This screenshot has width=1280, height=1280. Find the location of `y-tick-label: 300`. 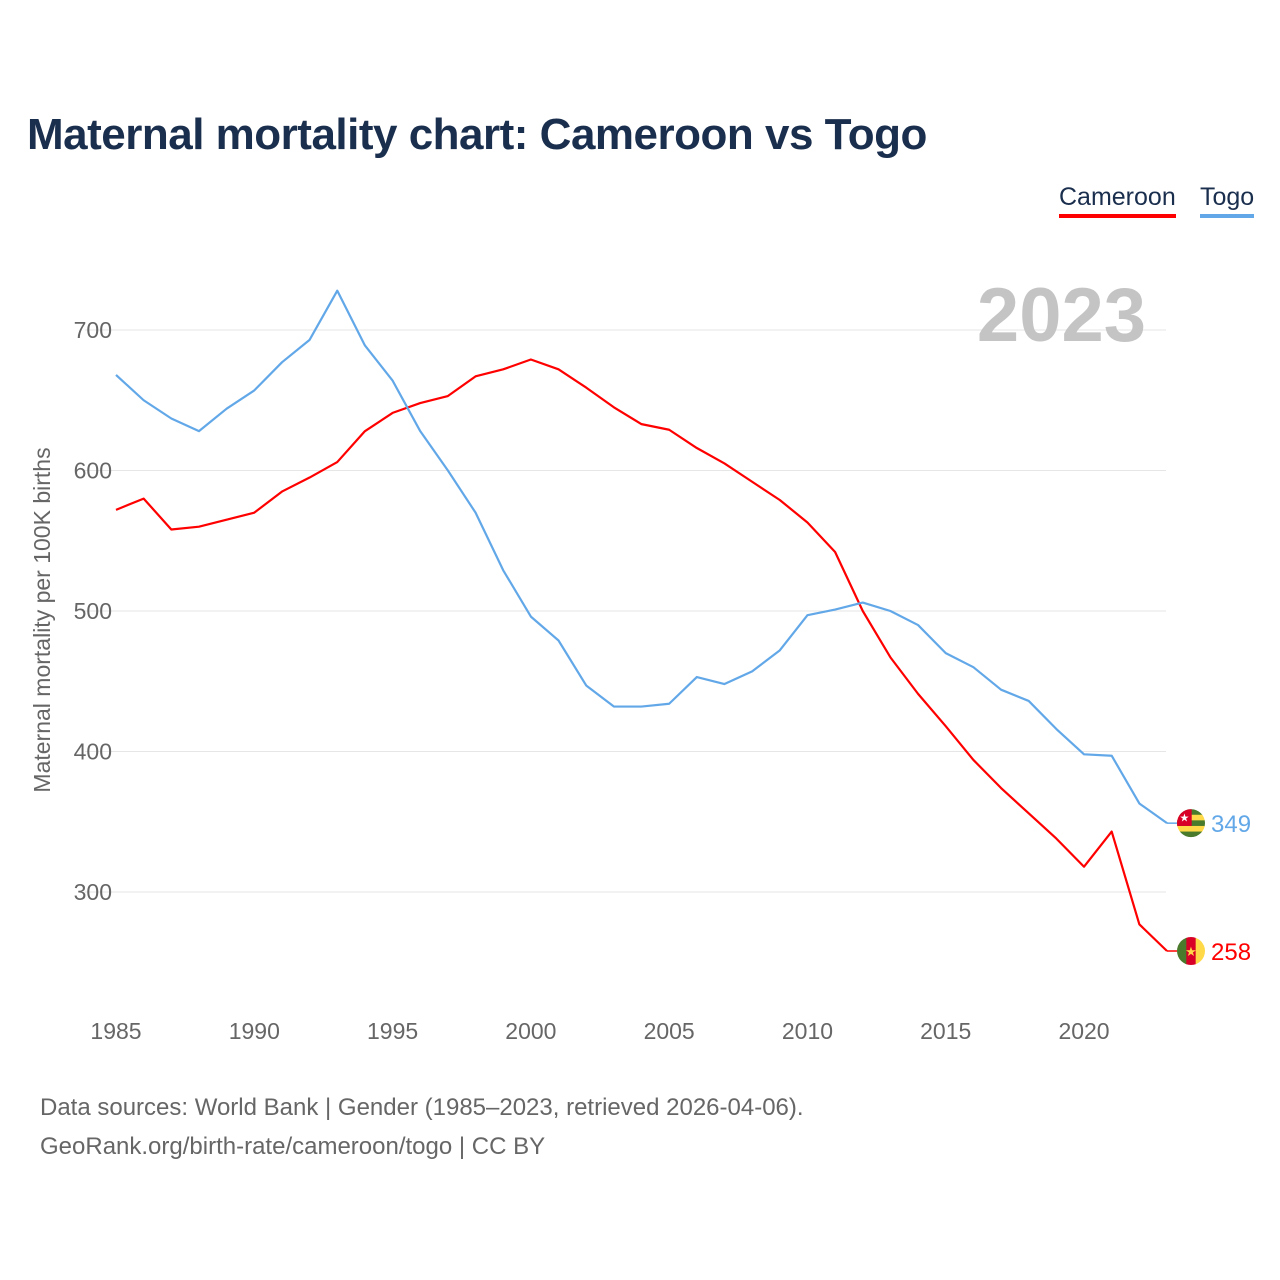

y-tick-label: 300 is located at coordinates (93, 892).